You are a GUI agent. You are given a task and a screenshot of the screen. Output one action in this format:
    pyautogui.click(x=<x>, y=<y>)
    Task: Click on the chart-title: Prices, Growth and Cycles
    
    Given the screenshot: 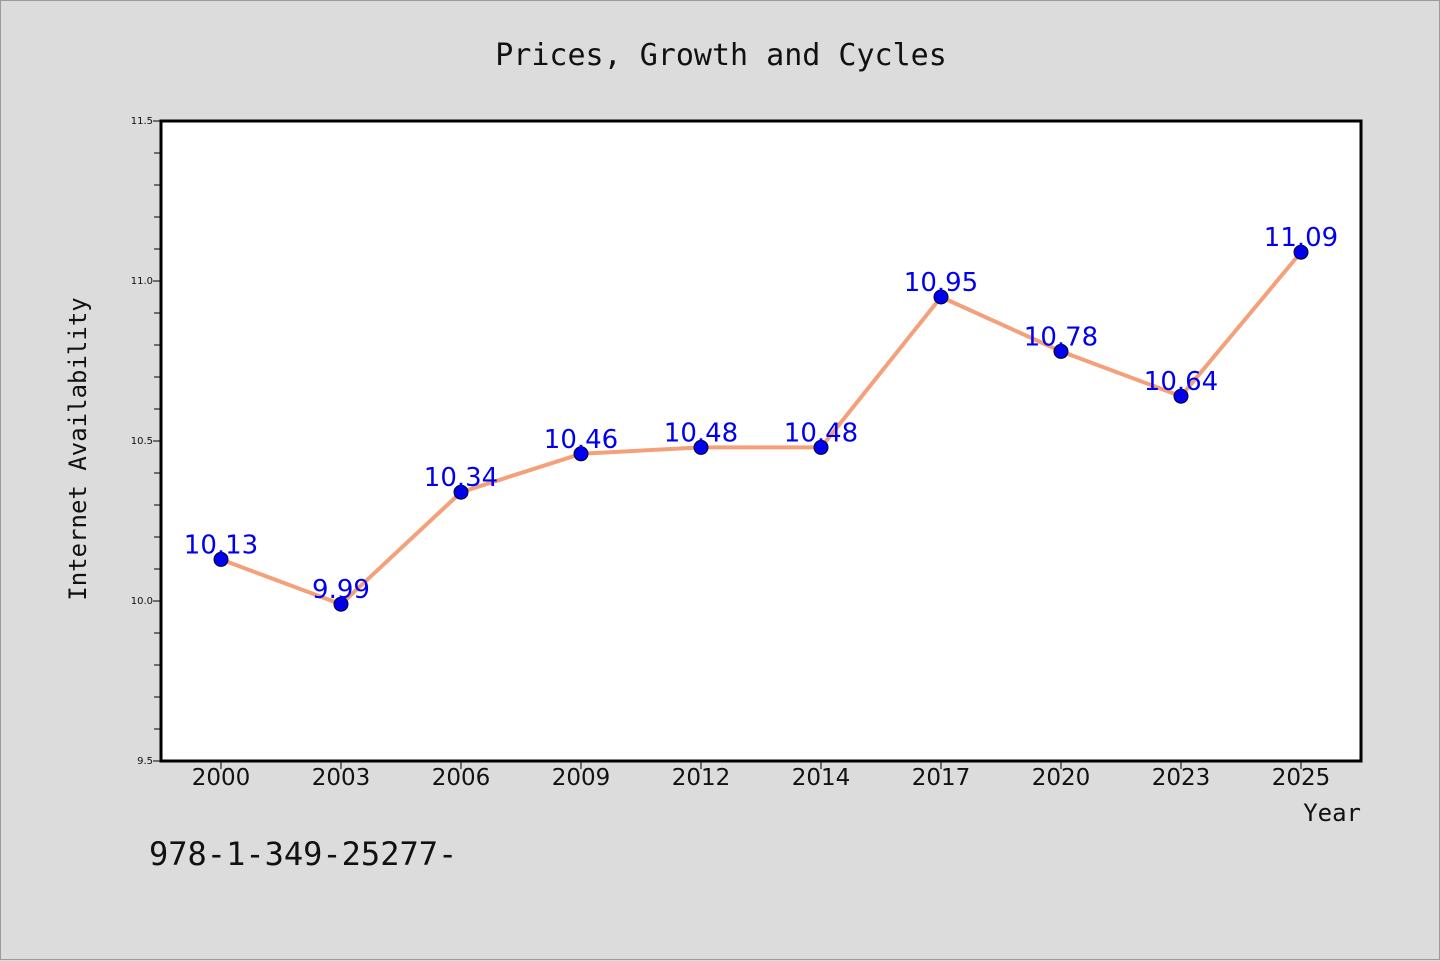 What is the action you would take?
    pyautogui.click(x=721, y=55)
    